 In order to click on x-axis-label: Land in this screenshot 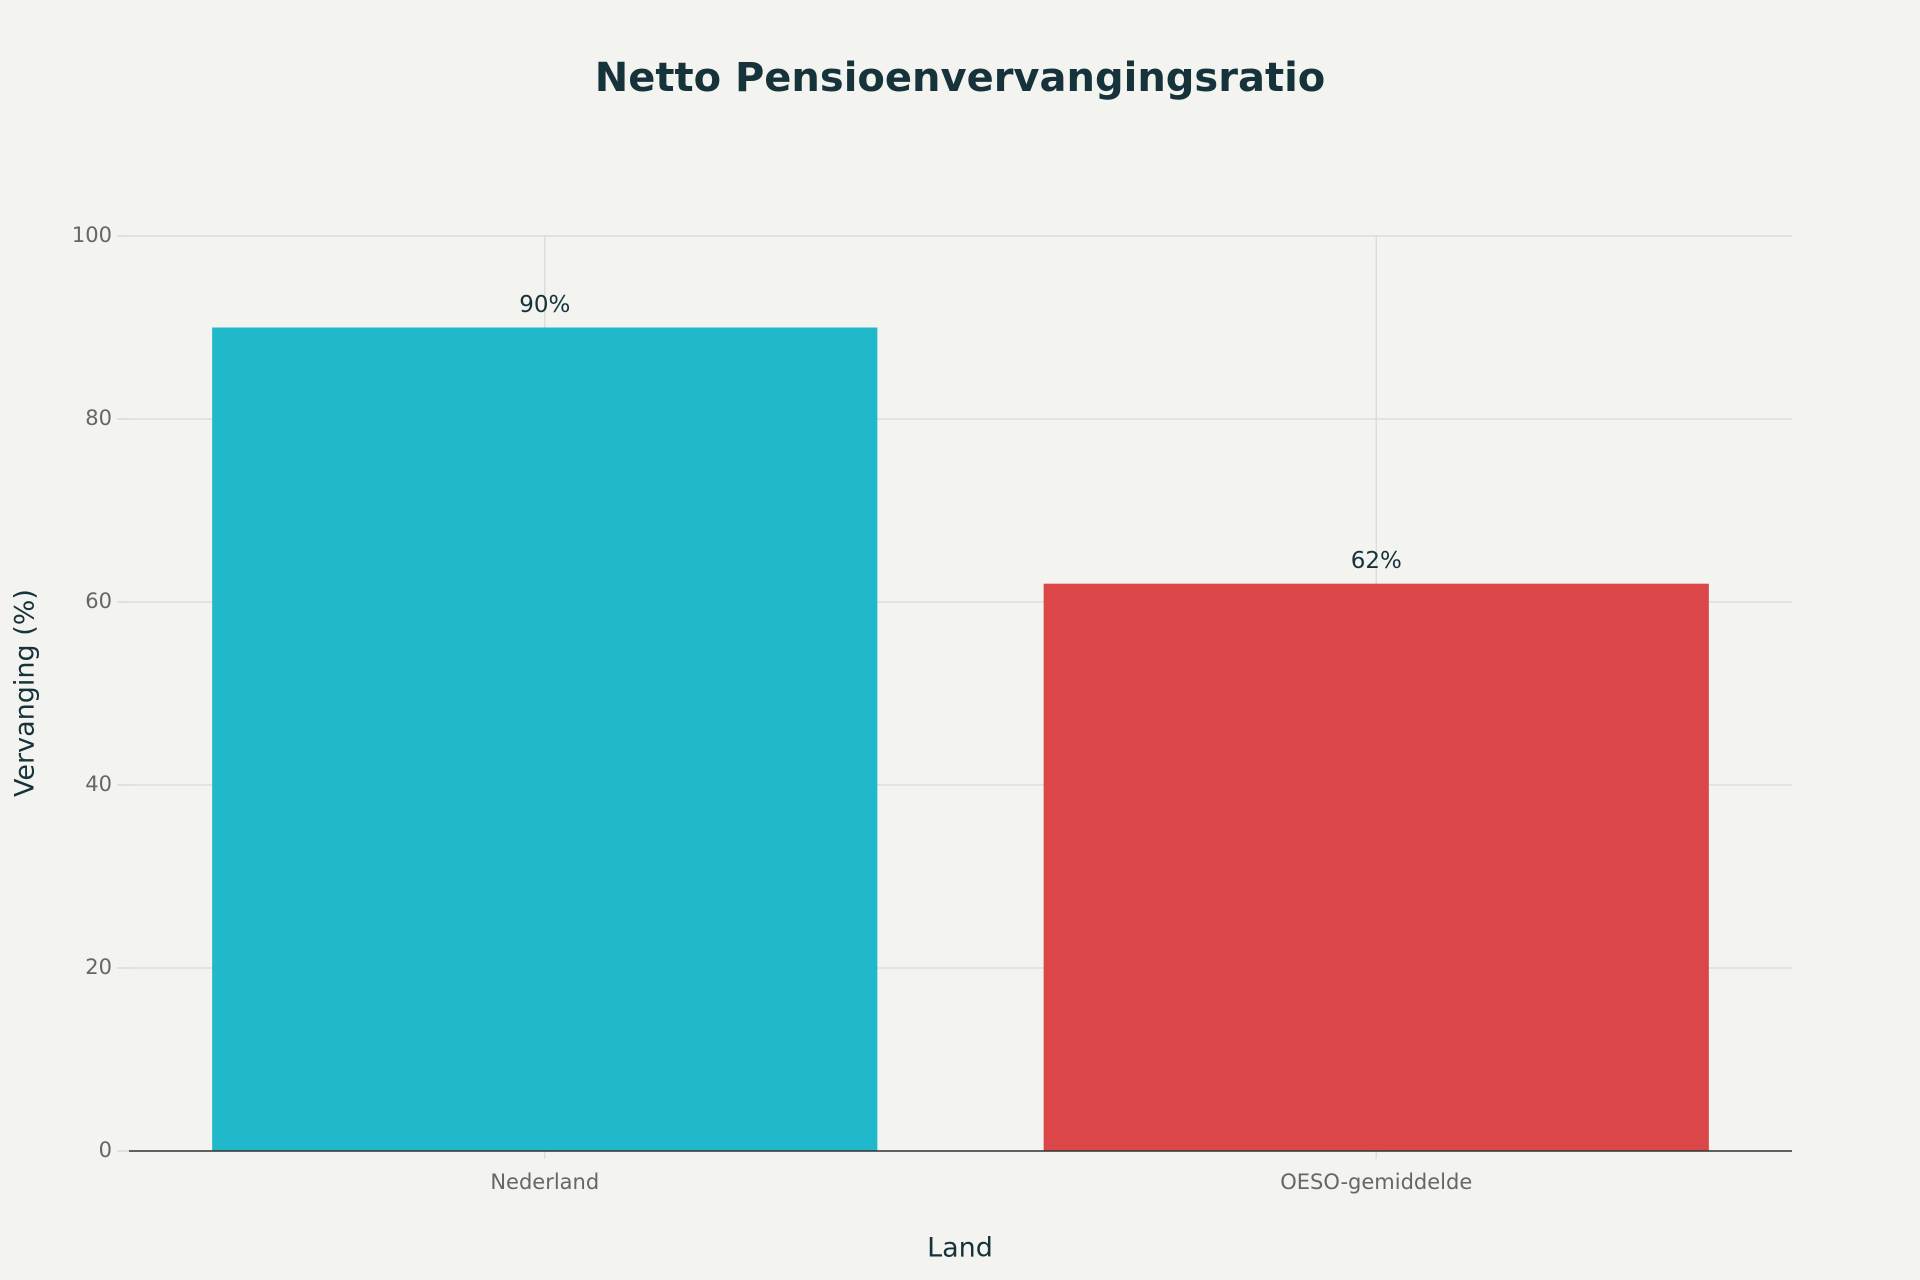, I will do `click(960, 1248)`.